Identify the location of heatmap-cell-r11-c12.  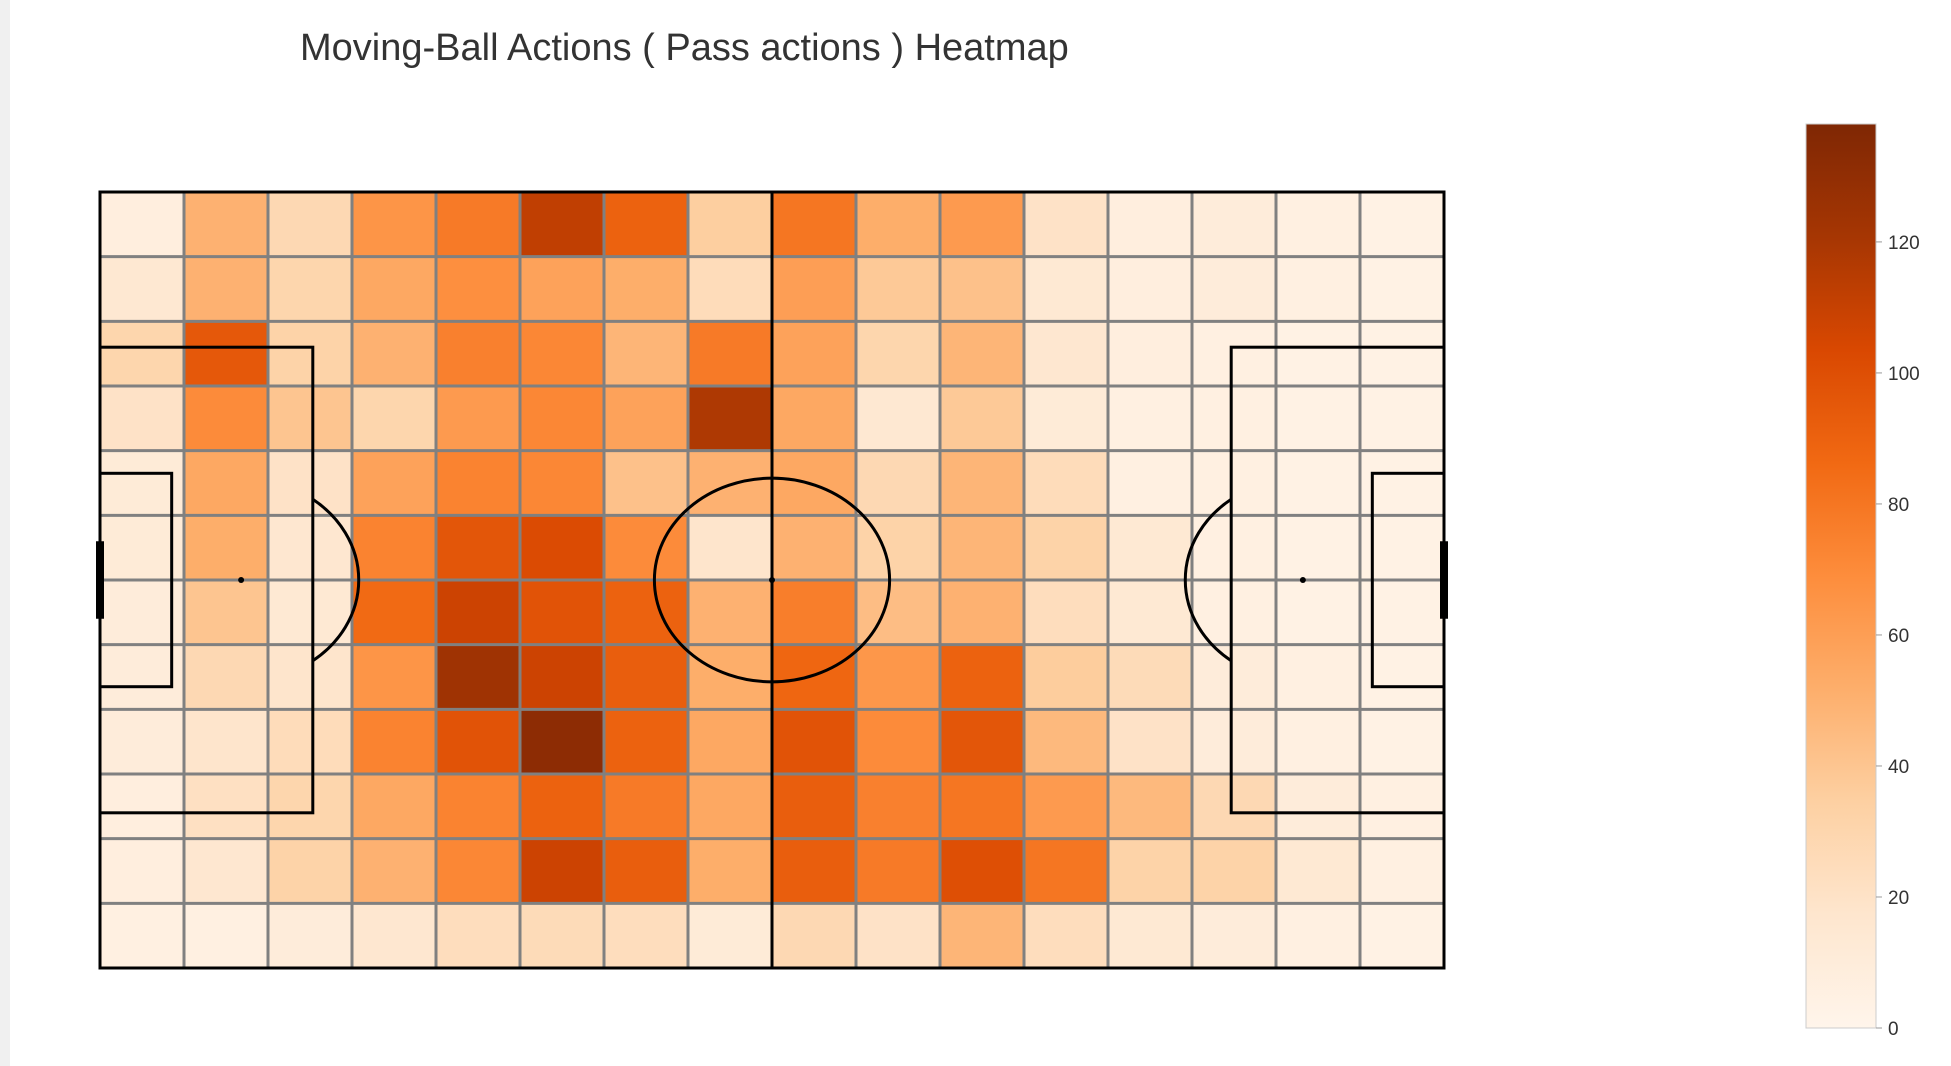
(1150, 935).